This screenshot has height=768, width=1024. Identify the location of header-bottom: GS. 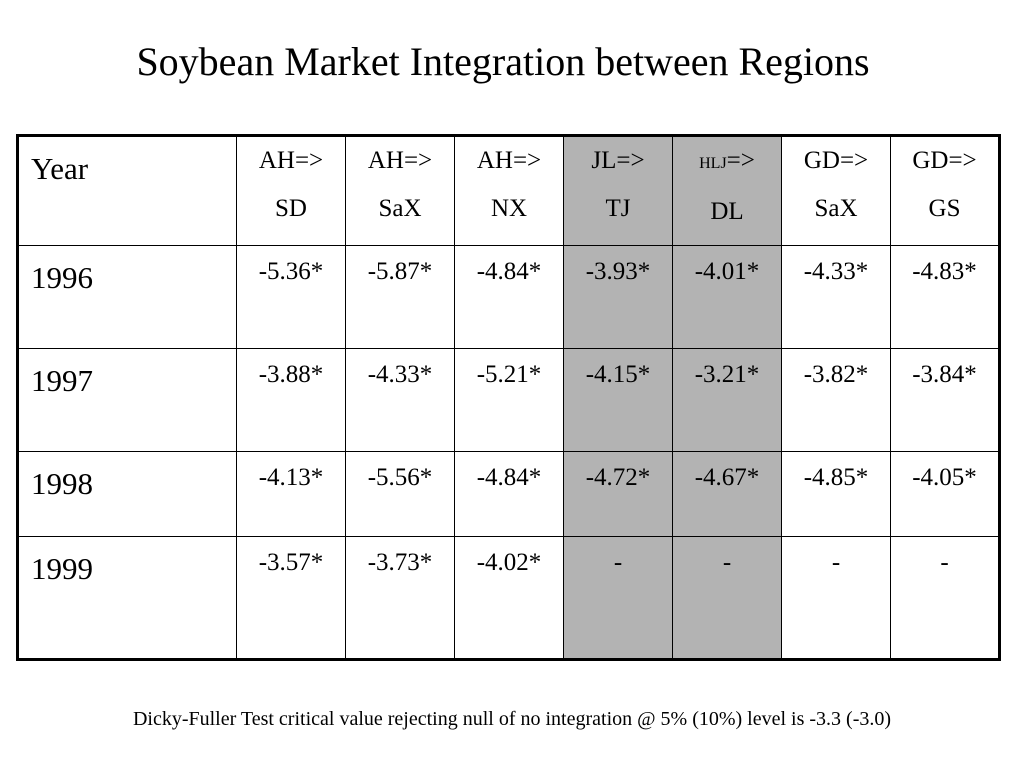
(944, 208).